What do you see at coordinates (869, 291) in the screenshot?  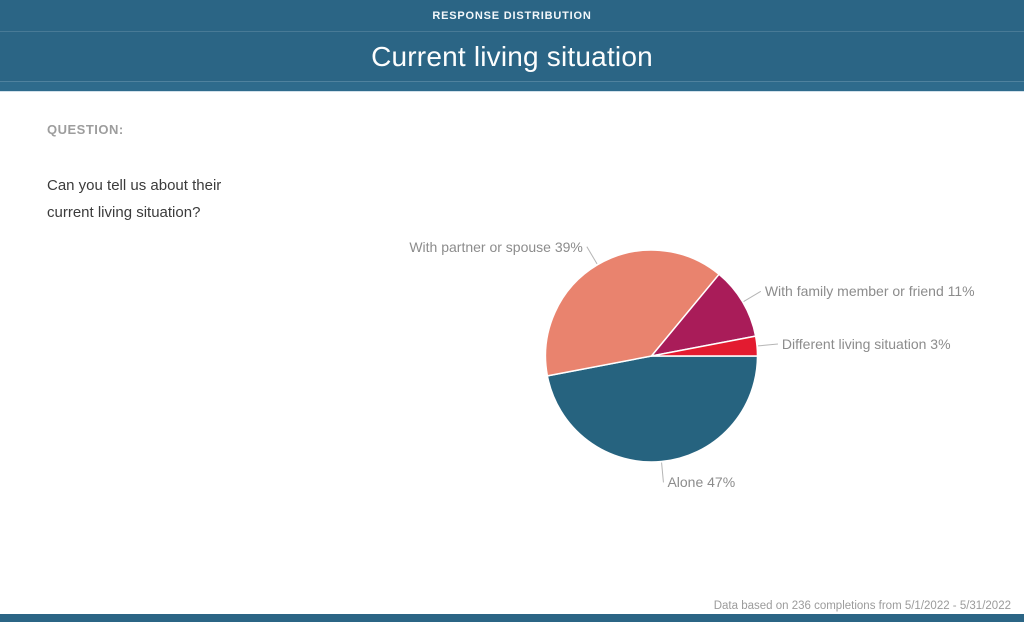 I see `slice-label-with-family-member-or-friend: With family member or friend 11%` at bounding box center [869, 291].